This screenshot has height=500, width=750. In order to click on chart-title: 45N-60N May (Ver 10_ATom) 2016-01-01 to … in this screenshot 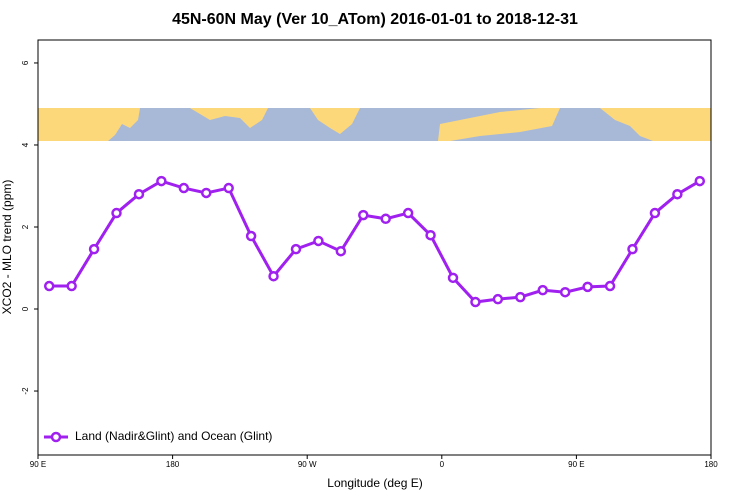, I will do `click(375, 19)`.